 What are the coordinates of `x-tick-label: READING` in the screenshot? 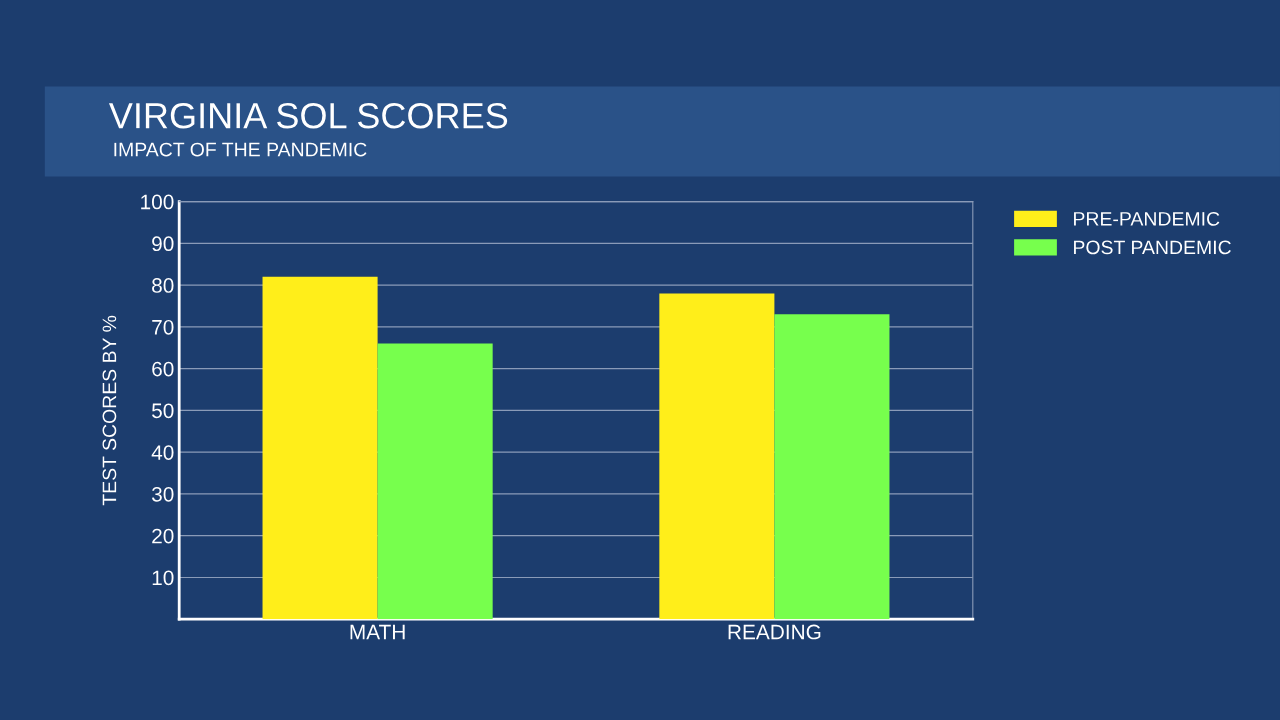 It's located at (774, 632).